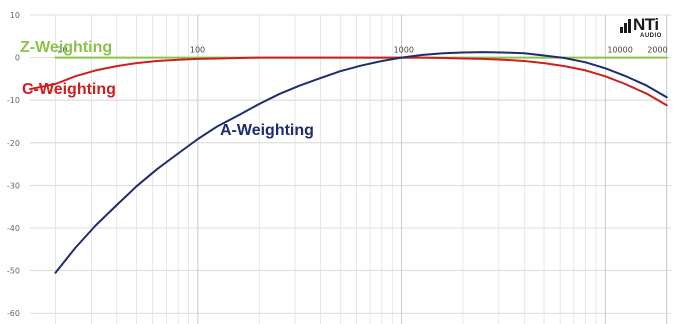  Describe the element at coordinates (619, 50) in the screenshot. I see `x-tick-label: 10000` at that location.